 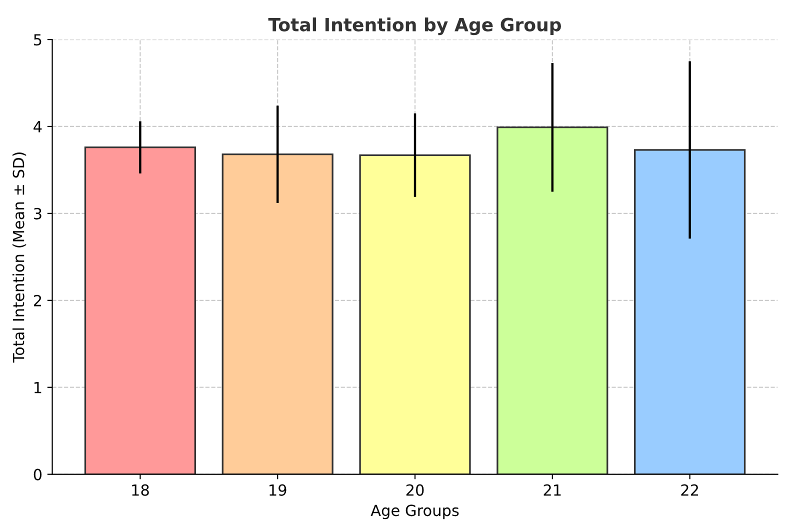 What do you see at coordinates (140, 490) in the screenshot?
I see `x-tick-label: 18` at bounding box center [140, 490].